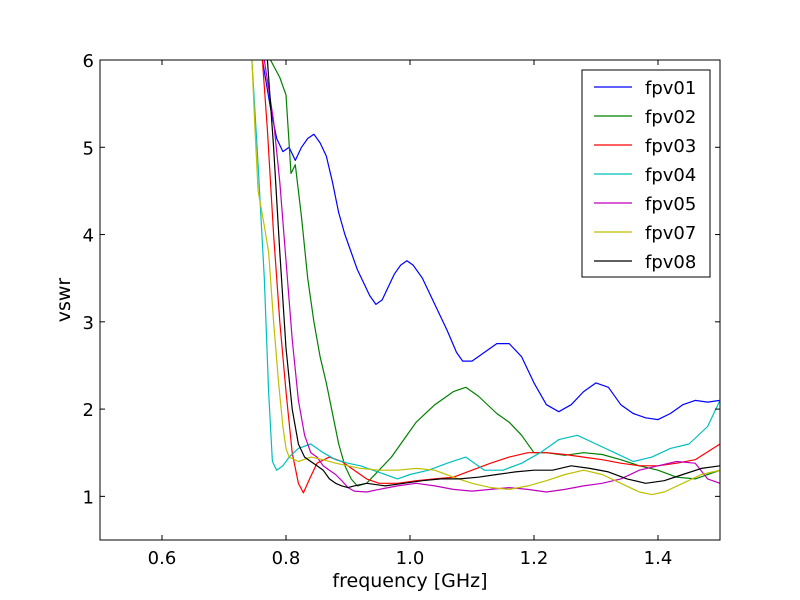 The width and height of the screenshot is (800, 600). What do you see at coordinates (409, 581) in the screenshot?
I see `x-axis-label: frequency [GHz]` at bounding box center [409, 581].